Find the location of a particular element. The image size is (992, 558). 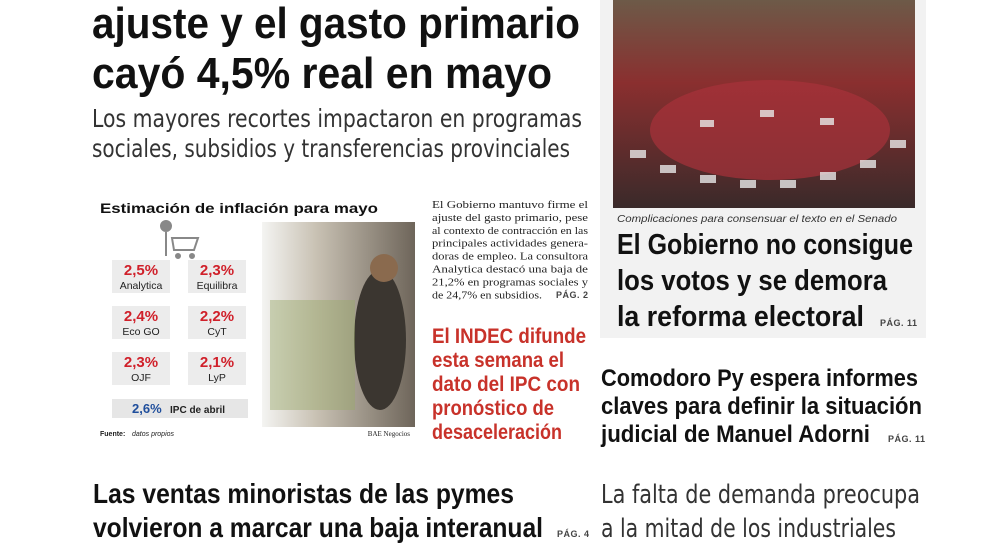

headline-line: cayó 4,5% real en mayo is located at coordinates (322, 73).